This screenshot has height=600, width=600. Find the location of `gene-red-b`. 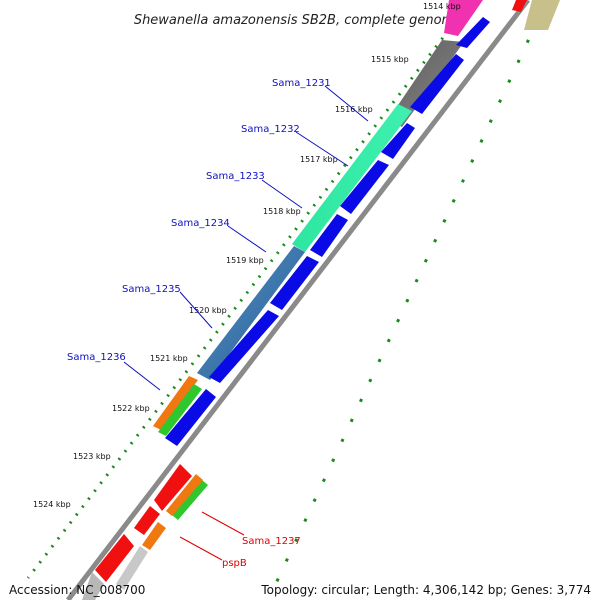

gene-red-b is located at coordinates (147, 520).